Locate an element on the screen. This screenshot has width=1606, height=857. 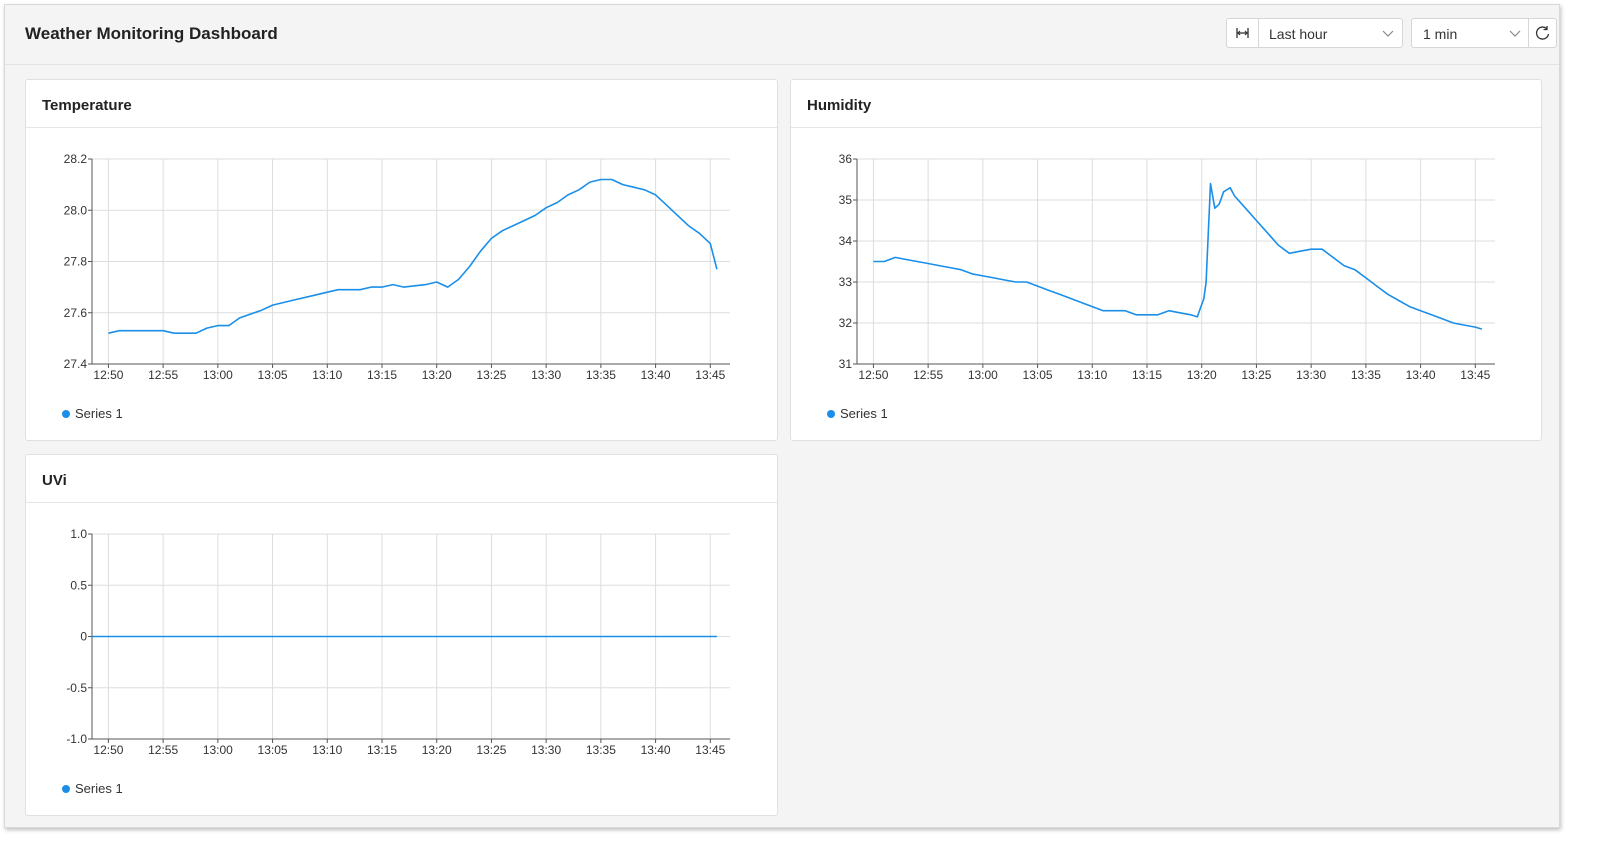
y-tick-label: -1.0 is located at coordinates (76, 739).